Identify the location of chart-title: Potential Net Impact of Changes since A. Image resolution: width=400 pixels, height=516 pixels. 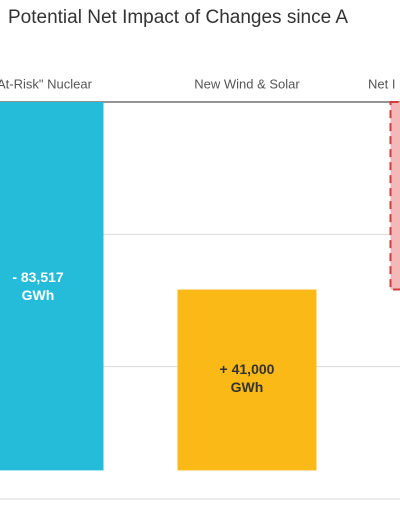
(178, 17).